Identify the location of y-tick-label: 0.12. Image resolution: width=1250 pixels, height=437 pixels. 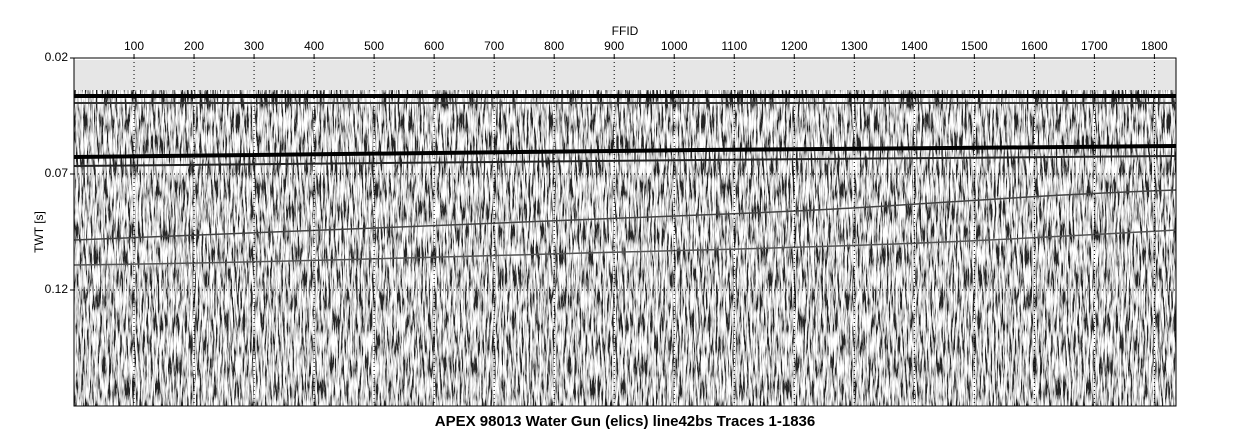
(57, 289).